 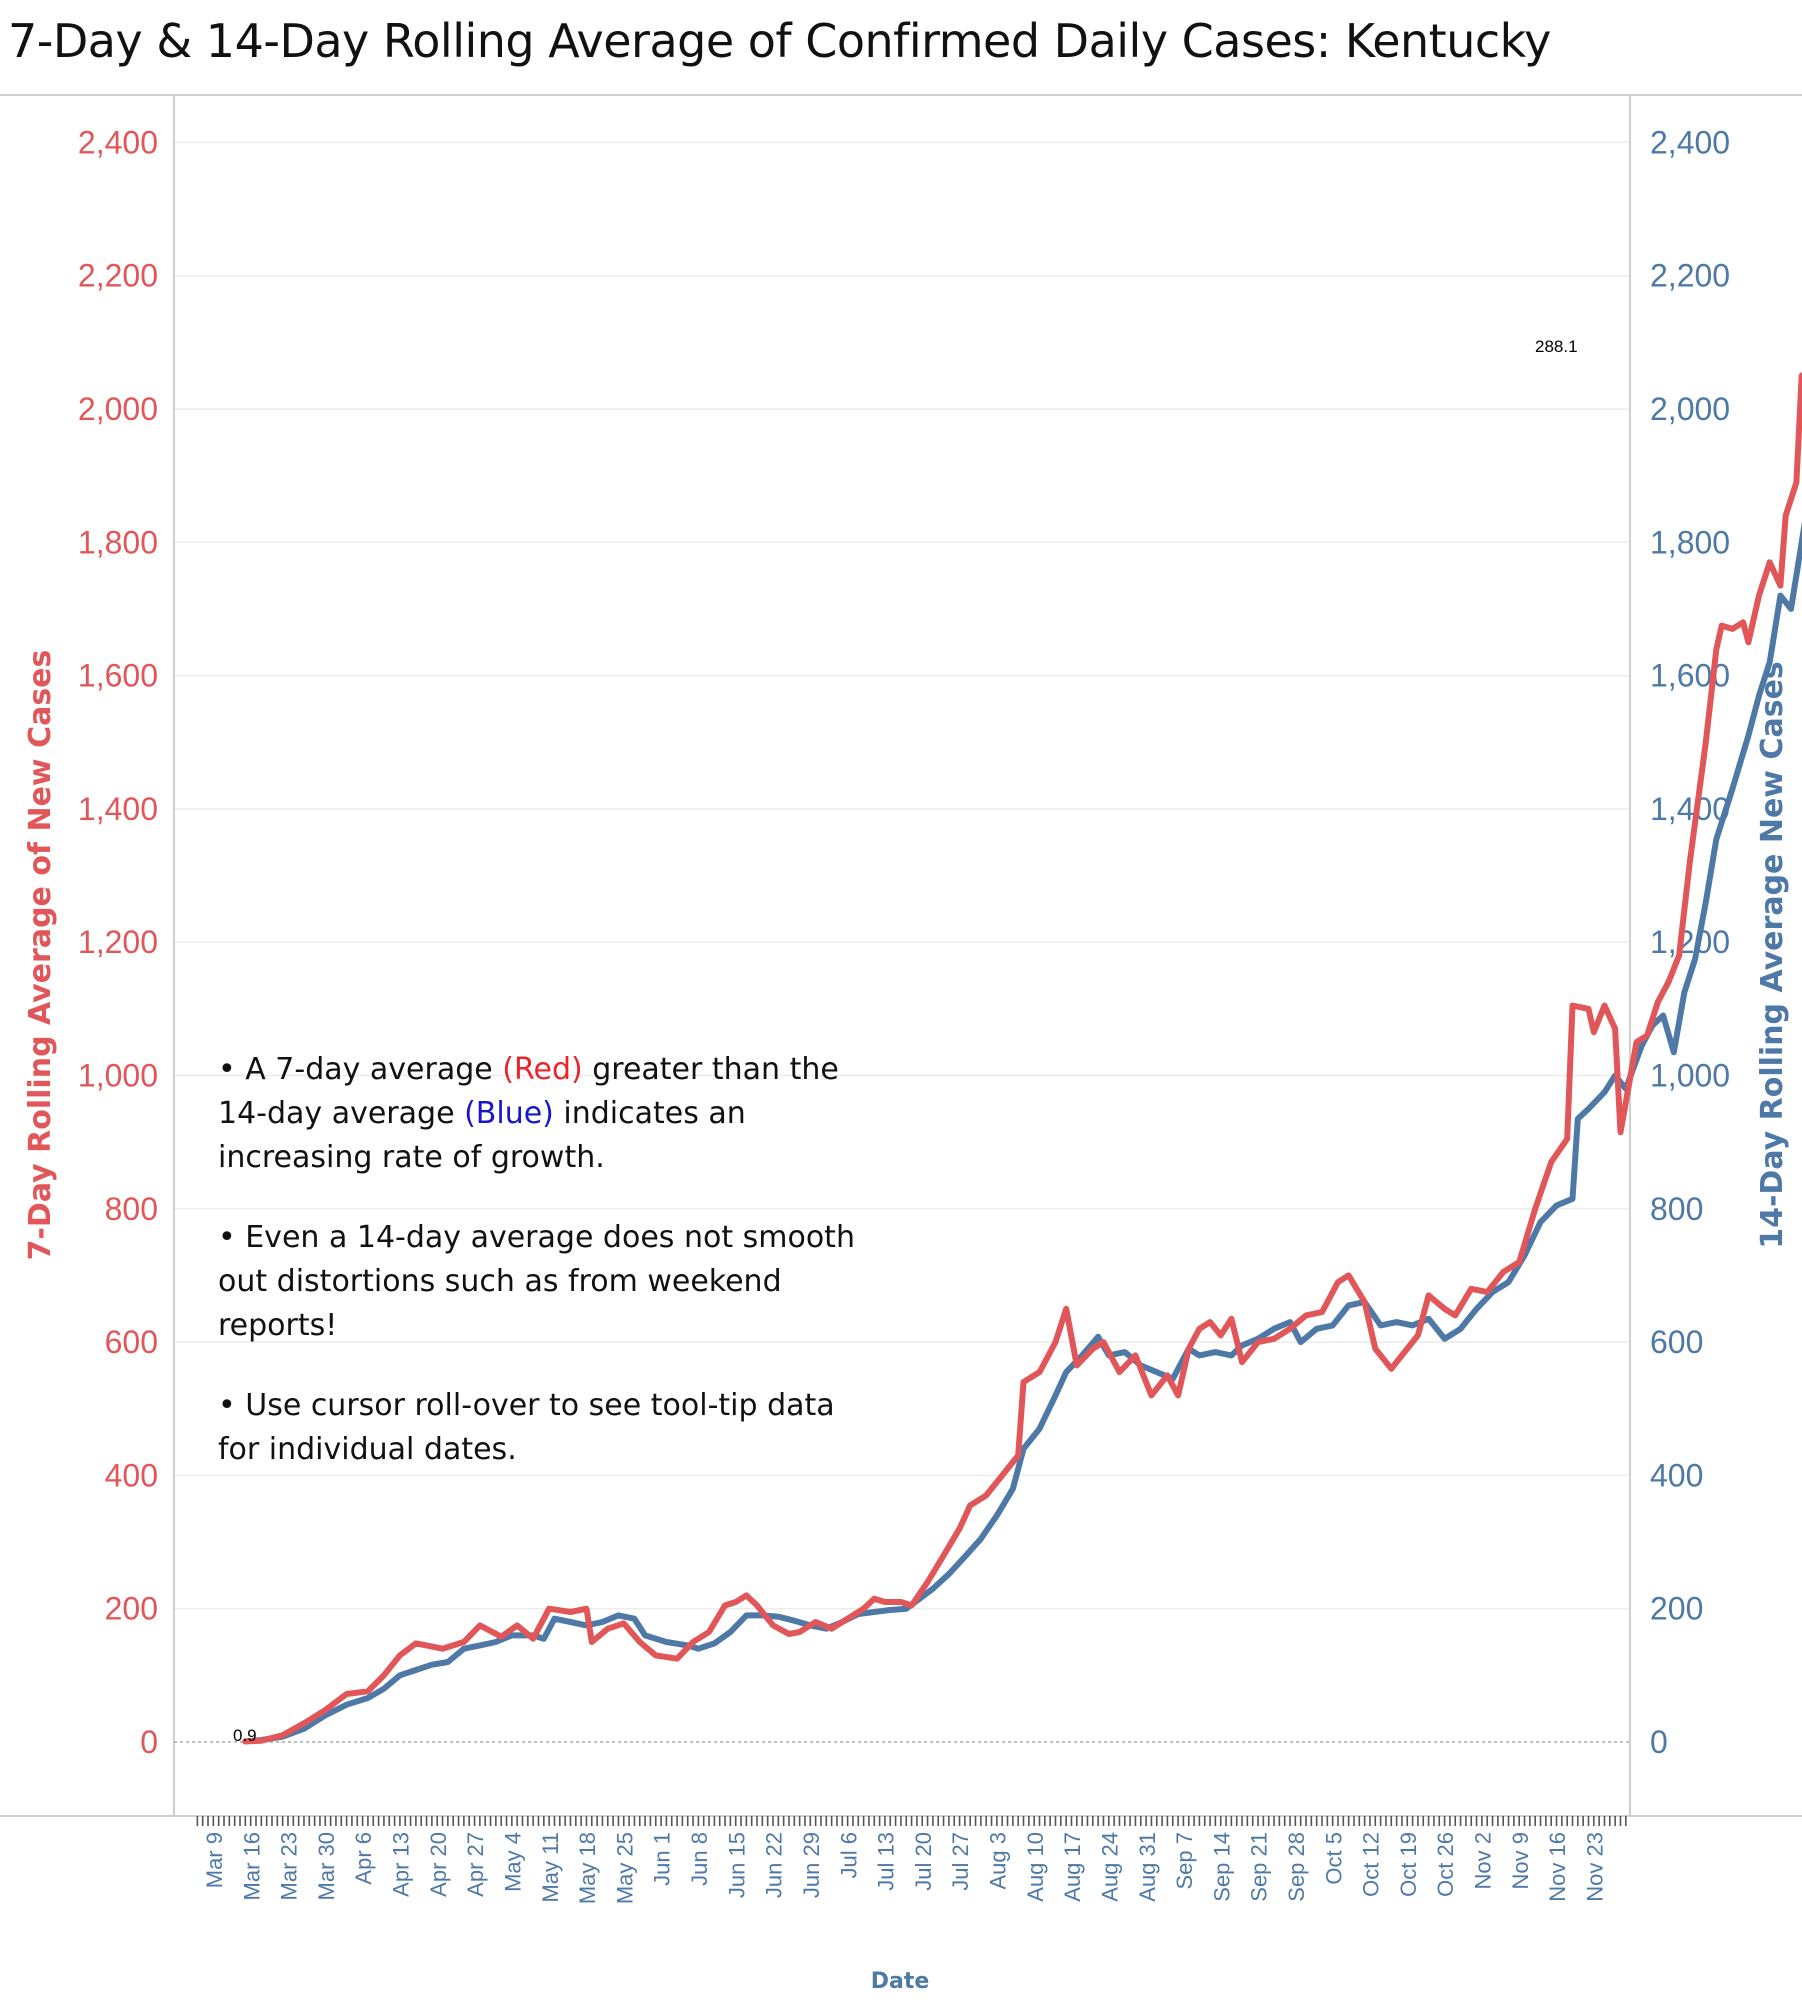 I want to click on left-tick-label: 1,400, so click(x=118, y=809).